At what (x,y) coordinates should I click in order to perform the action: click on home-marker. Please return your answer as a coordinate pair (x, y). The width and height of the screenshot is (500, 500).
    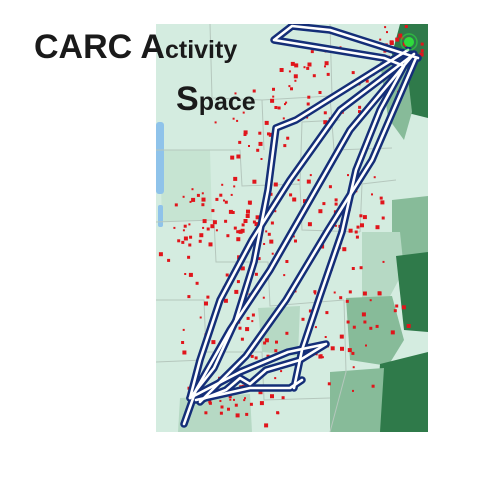
    Looking at the image, I should click on (409, 42).